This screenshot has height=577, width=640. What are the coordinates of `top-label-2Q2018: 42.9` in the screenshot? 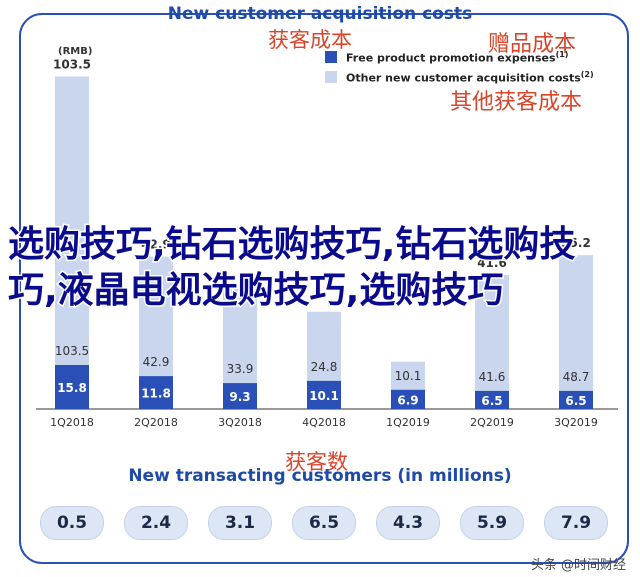 It's located at (156, 245).